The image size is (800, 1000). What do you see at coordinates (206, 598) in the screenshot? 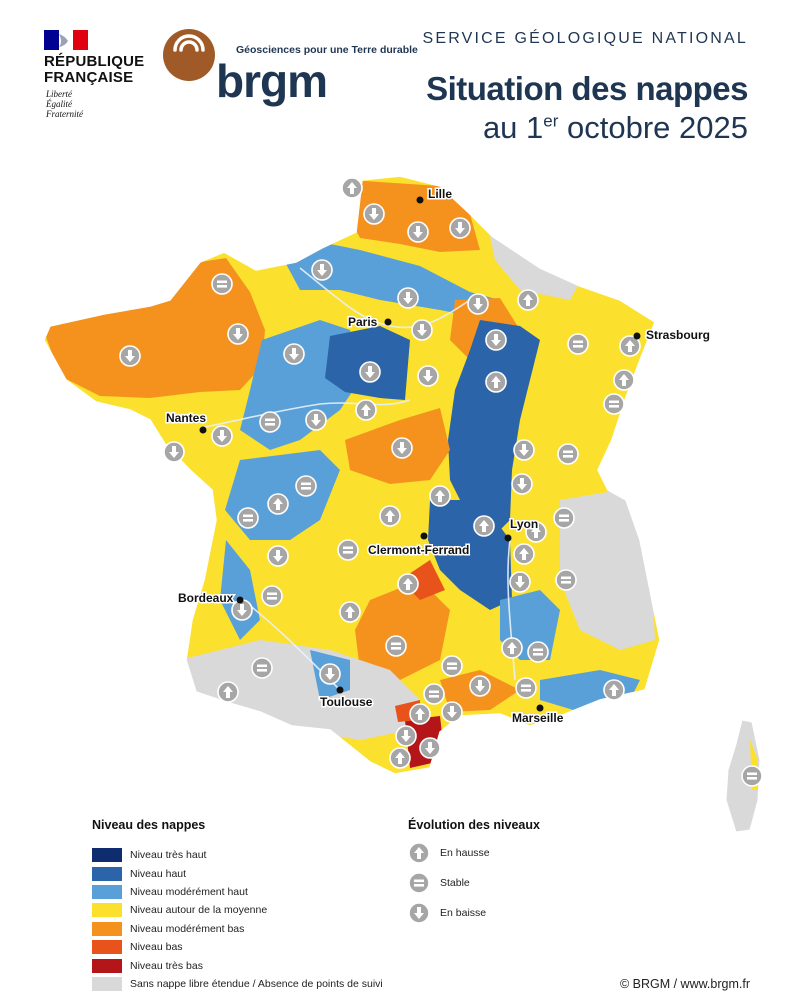
I see `city-label-bordeaux: Bordeaux` at bounding box center [206, 598].